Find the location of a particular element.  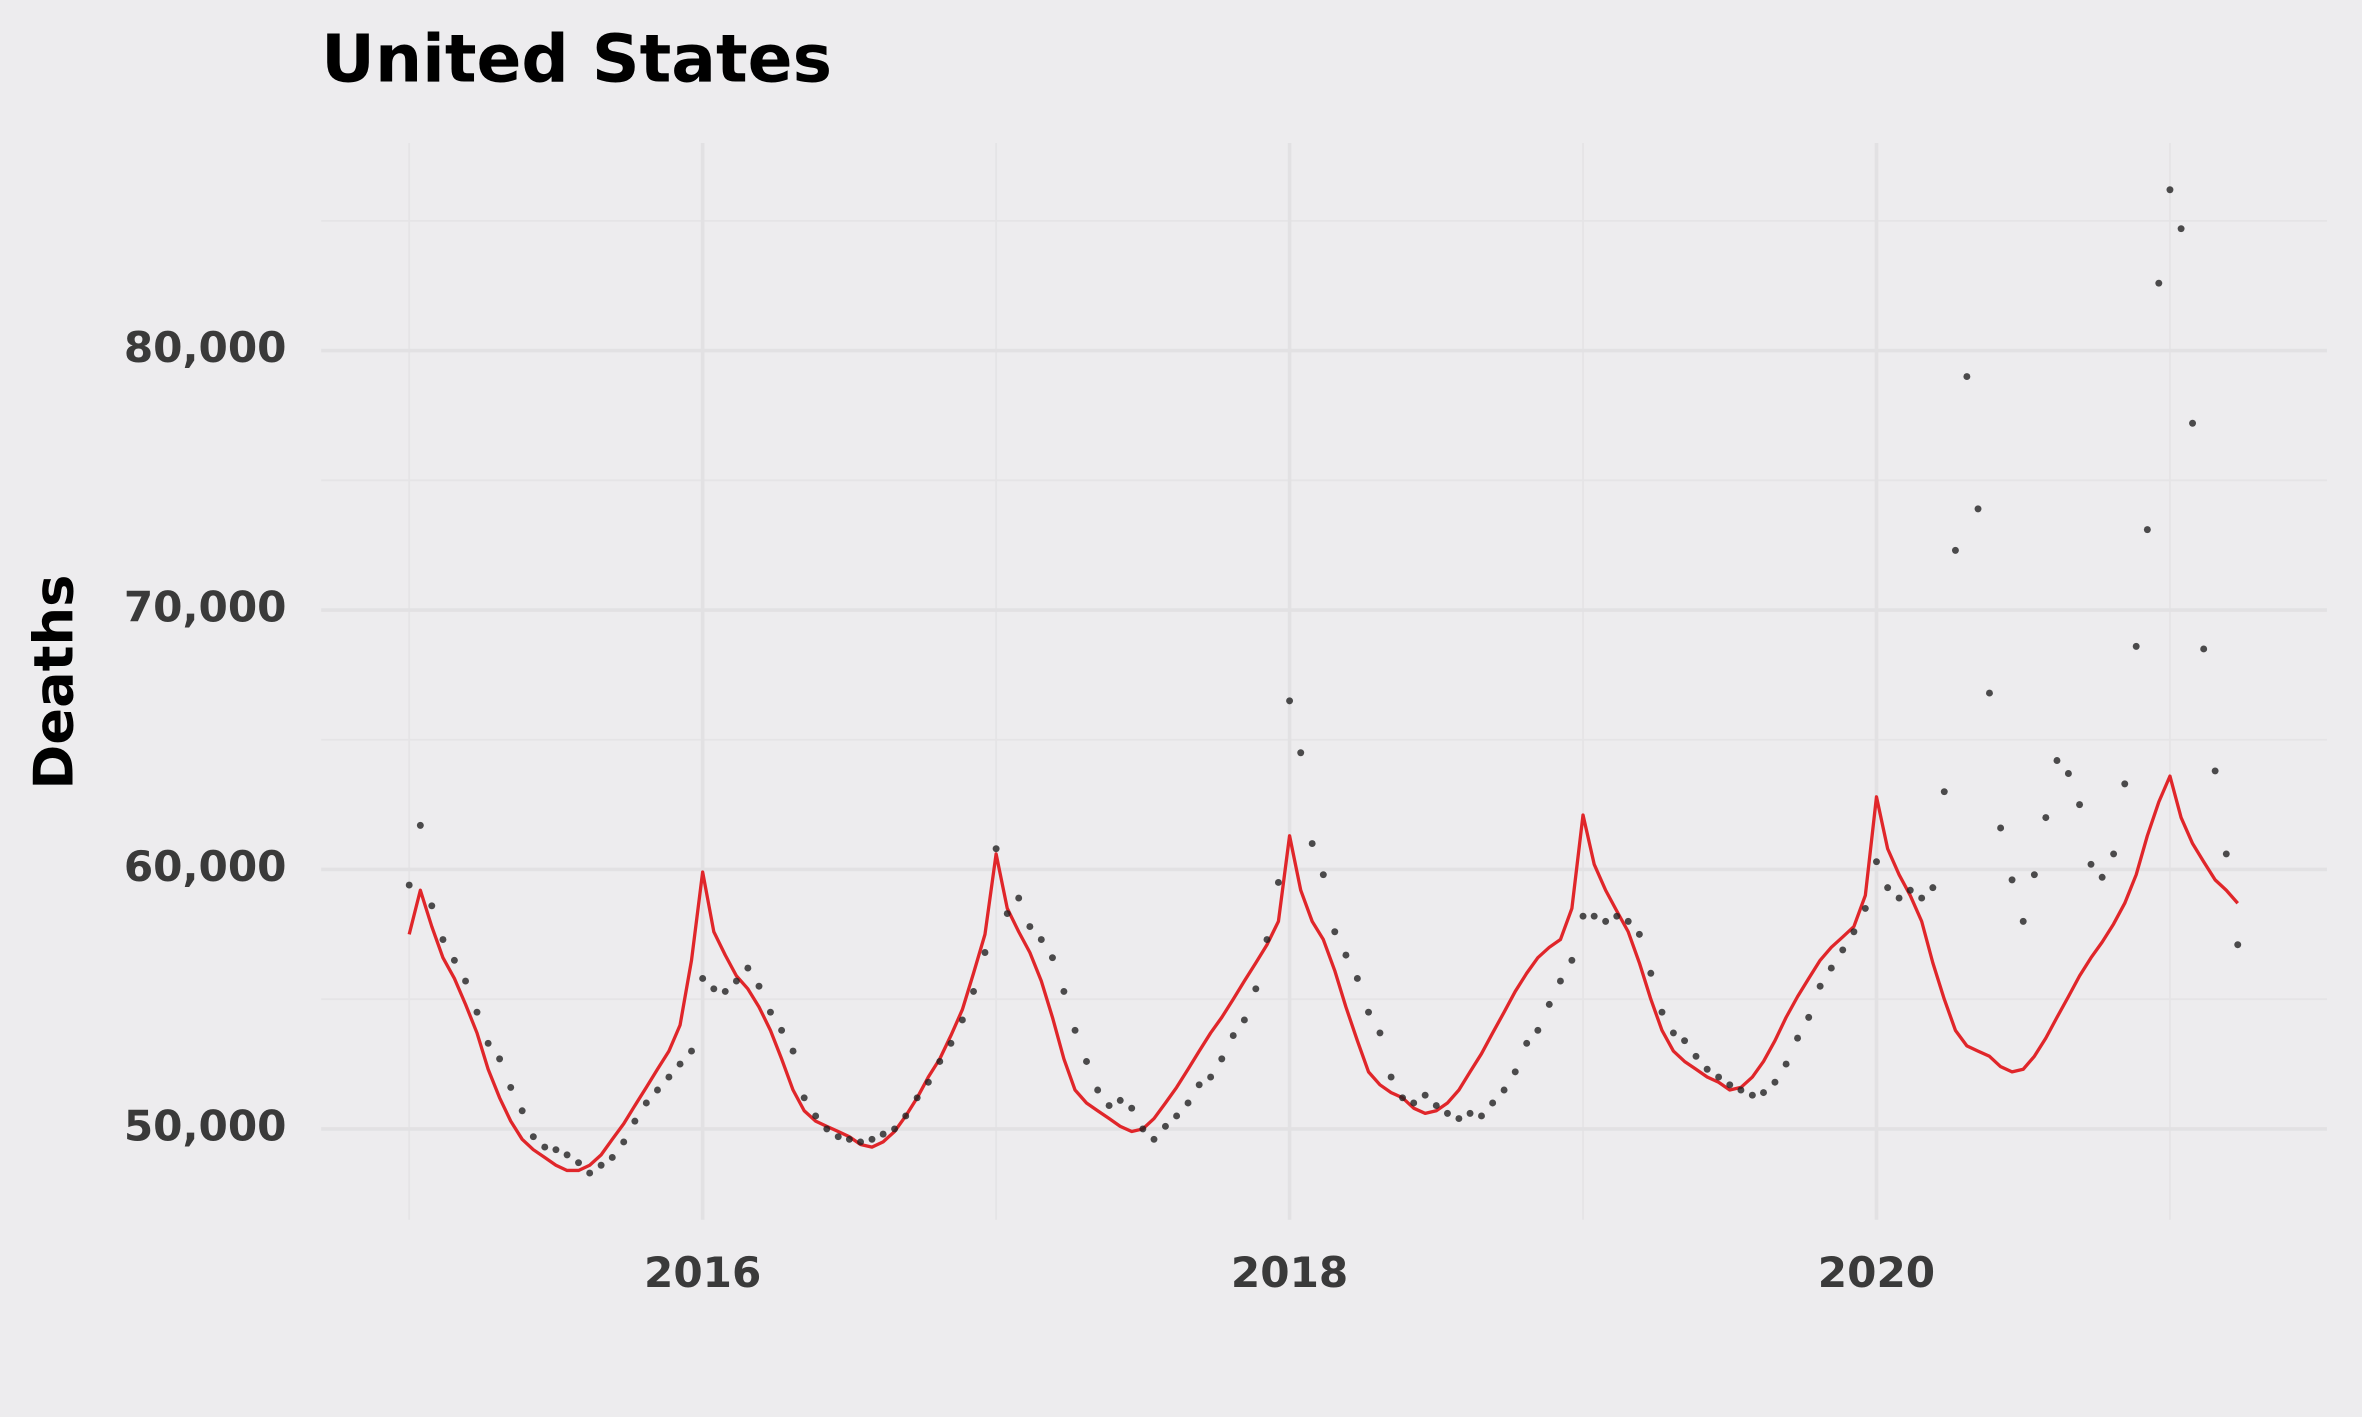

y-tick-label: 50,000 is located at coordinates (205, 1125).